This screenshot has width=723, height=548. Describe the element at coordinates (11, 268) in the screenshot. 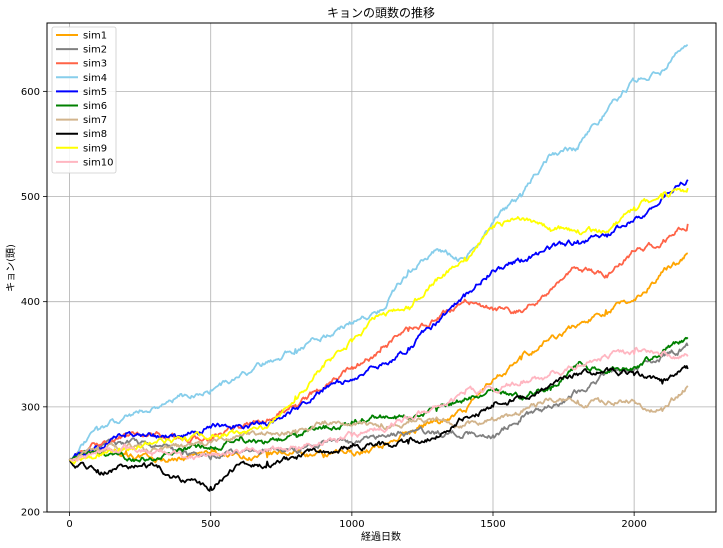

I see `y-axis-title: キョン(頭)` at that location.